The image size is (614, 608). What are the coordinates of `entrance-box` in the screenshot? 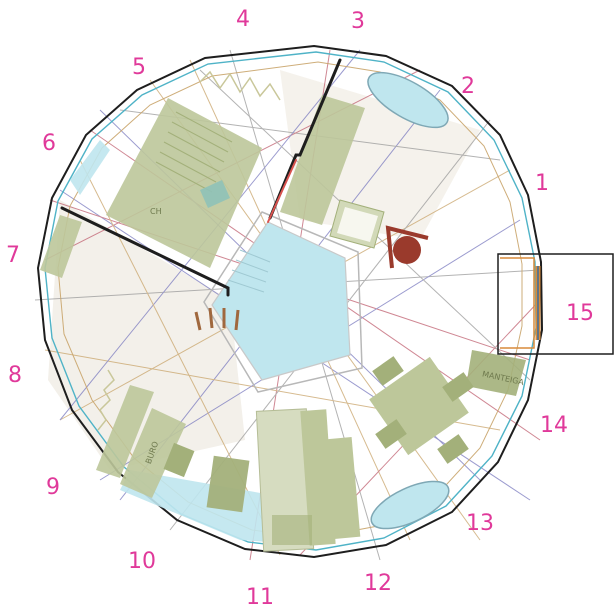 It's located at (555, 304).